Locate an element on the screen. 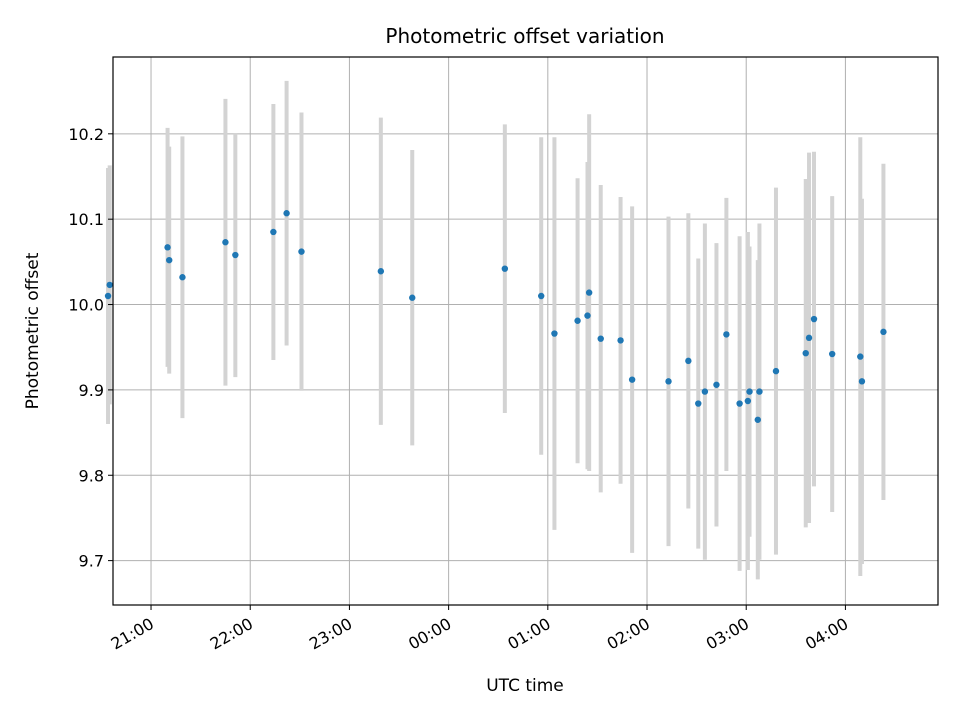  y-tick-label: 9.7 is located at coordinates (91, 561).